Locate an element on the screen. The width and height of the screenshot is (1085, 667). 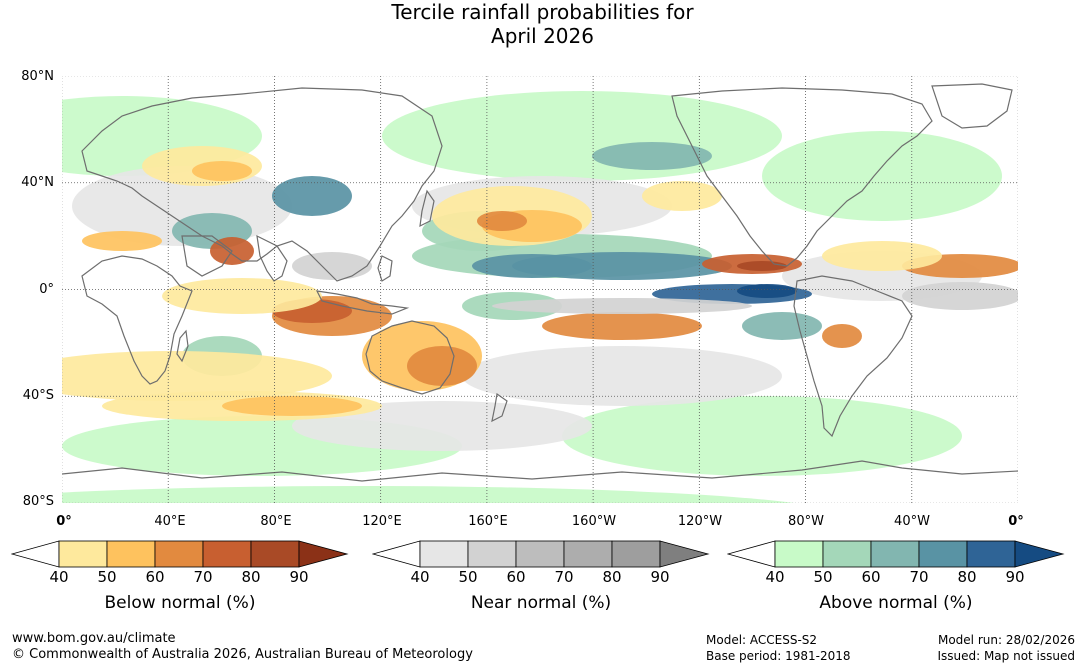
lon-label-0-east: 0° is located at coordinates (1016, 521).